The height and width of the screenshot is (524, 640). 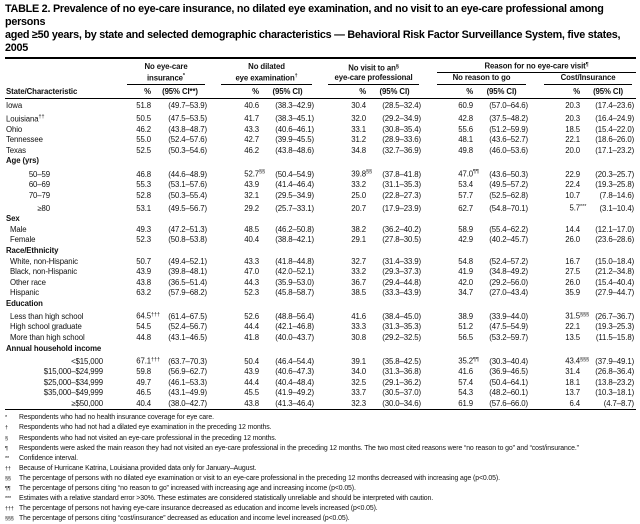 I want to click on percent-cell: 38.5, so click(x=359, y=293).